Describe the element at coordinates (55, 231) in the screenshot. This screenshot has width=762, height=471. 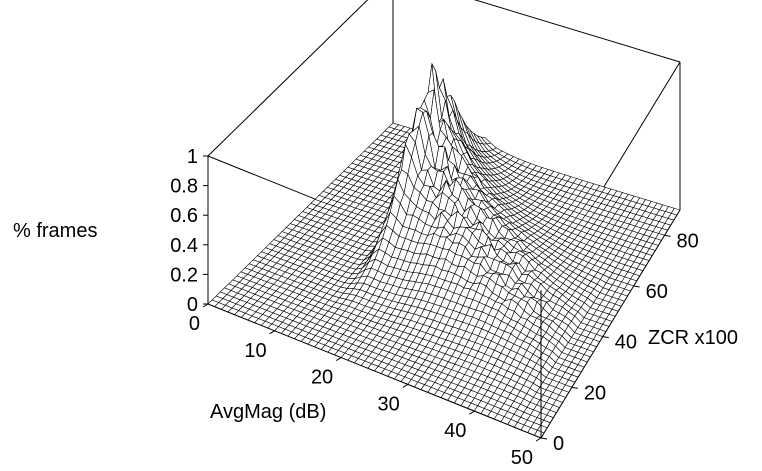
I see `z-axis-label: % frames` at that location.